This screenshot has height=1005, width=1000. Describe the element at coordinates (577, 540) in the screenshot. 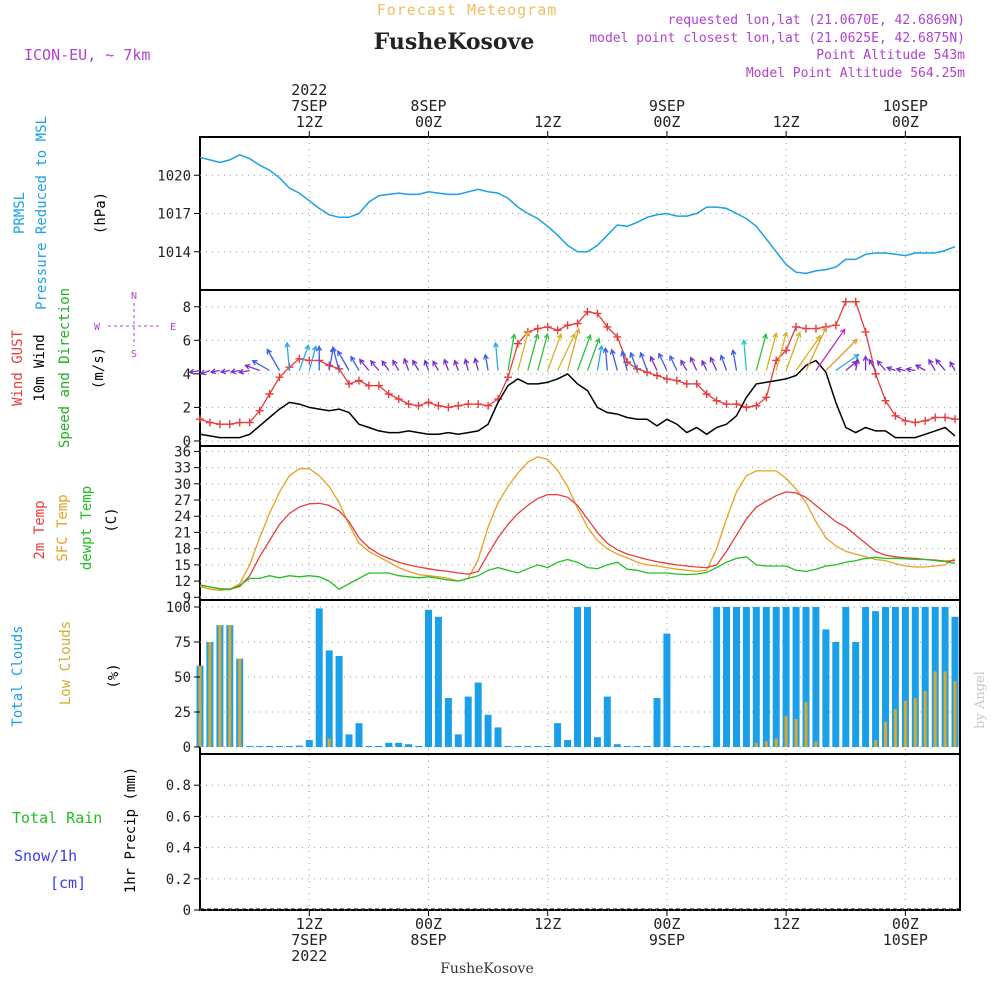

I see `temp-2m-line` at that location.